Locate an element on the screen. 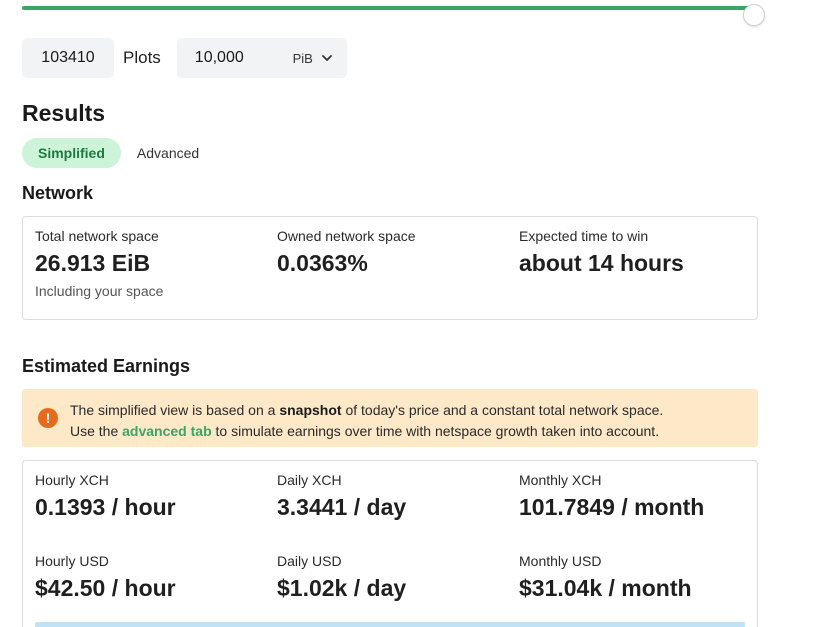 Image resolution: width=825 pixels, height=627 pixels. stat-value: $1.02k / day is located at coordinates (342, 588).